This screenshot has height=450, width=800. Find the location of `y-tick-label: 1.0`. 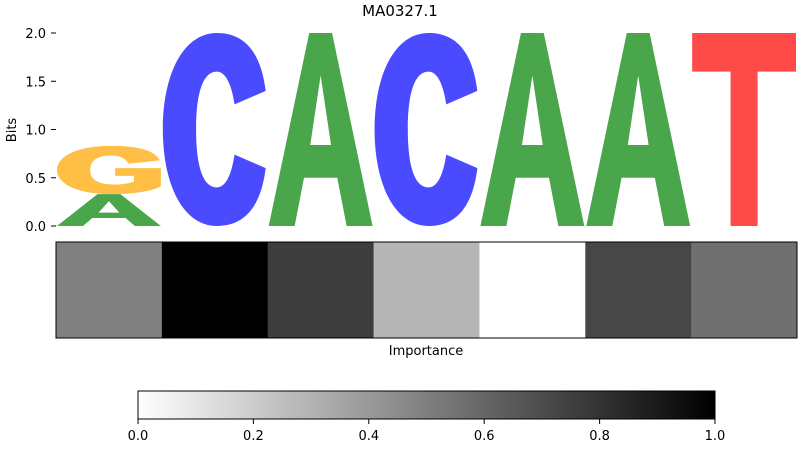

y-tick-label: 1.0 is located at coordinates (35, 131).